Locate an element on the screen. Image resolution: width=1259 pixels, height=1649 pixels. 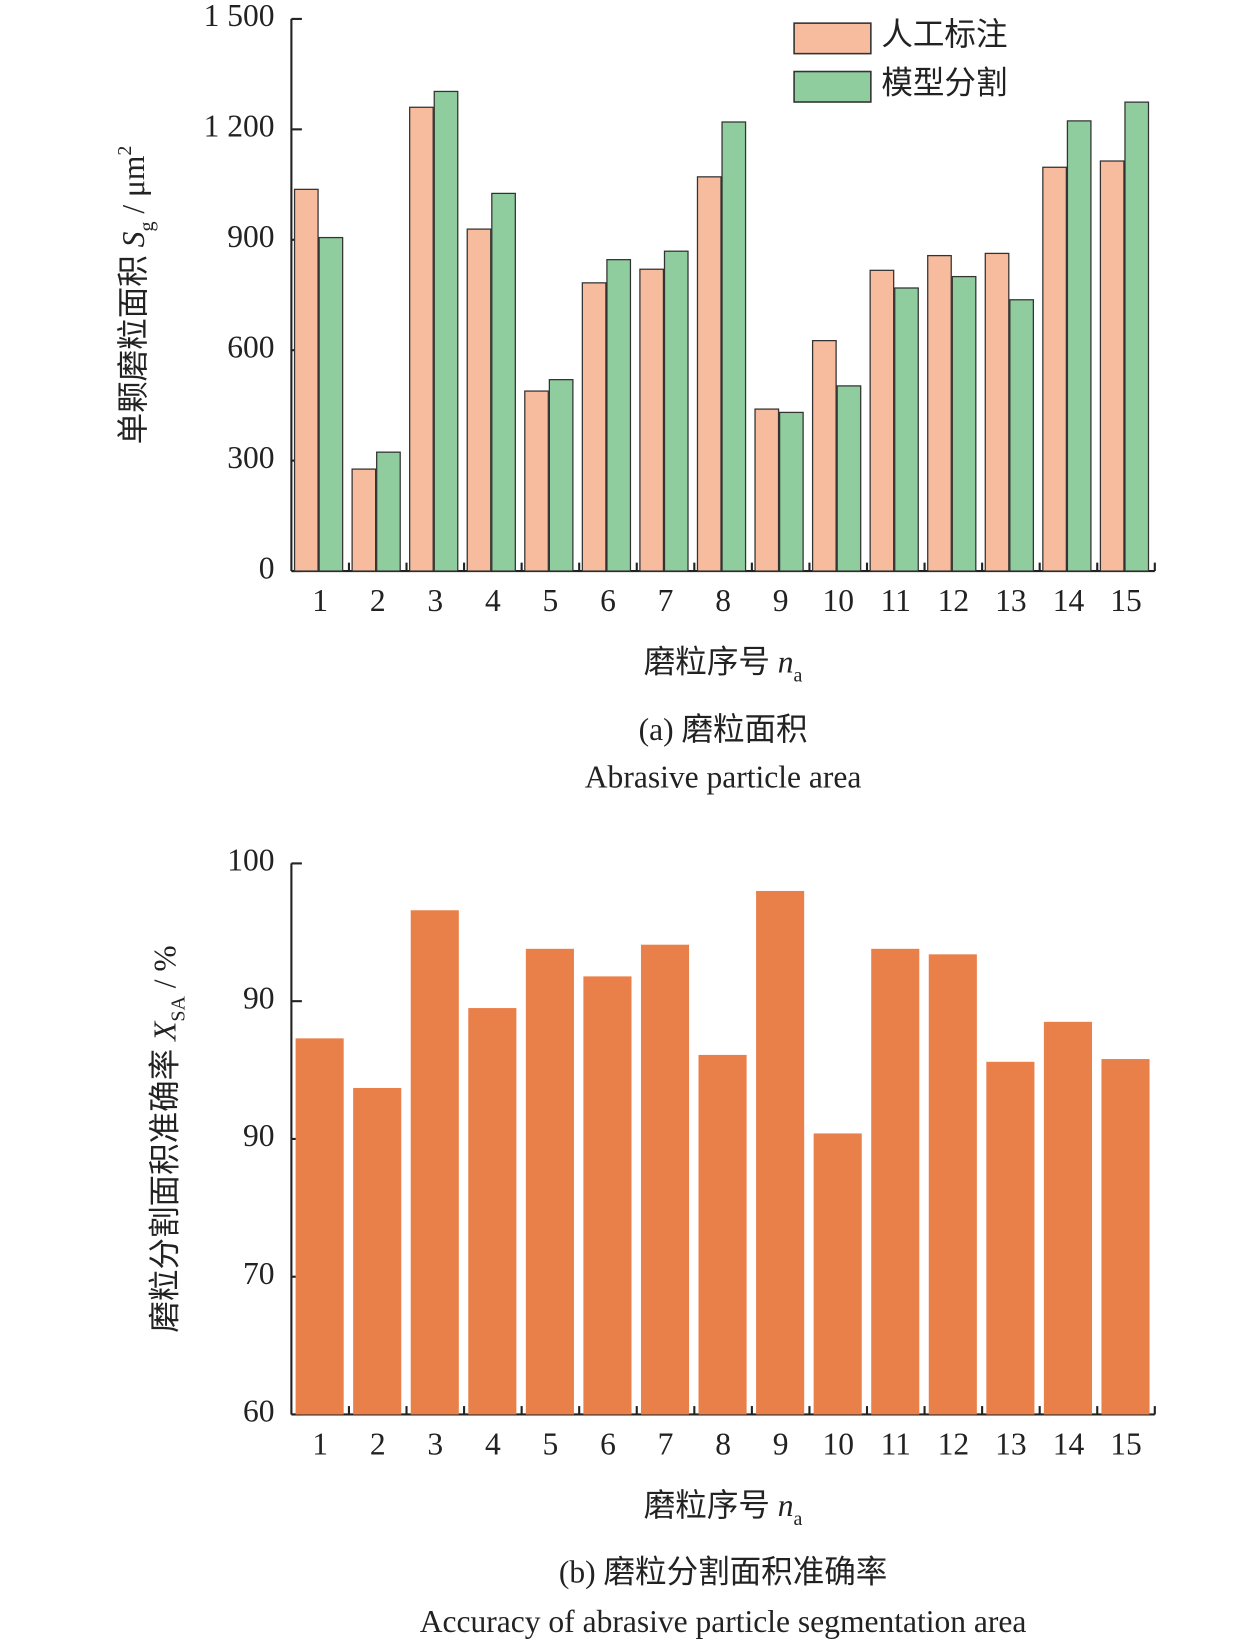
legend-label: 人工标注 is located at coordinates (944, 34).